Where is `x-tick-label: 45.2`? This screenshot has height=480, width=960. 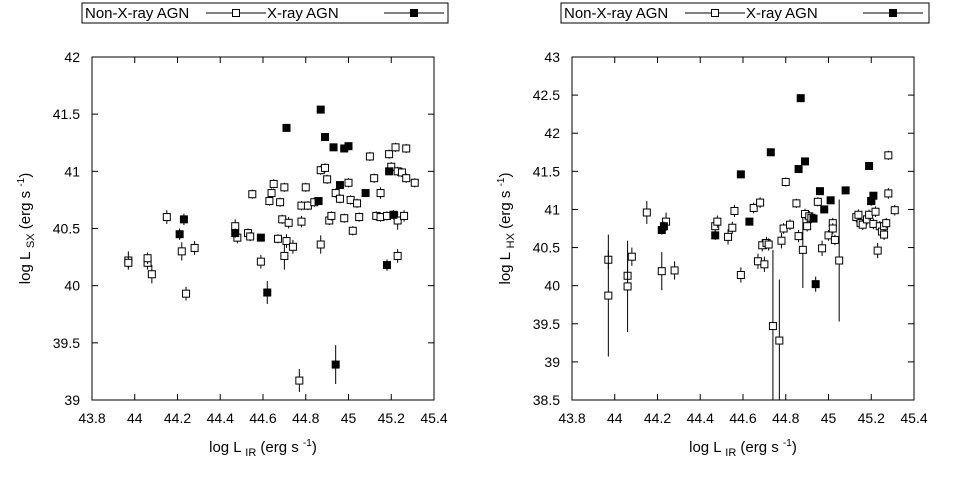 x-tick-label: 45.2 is located at coordinates (871, 418).